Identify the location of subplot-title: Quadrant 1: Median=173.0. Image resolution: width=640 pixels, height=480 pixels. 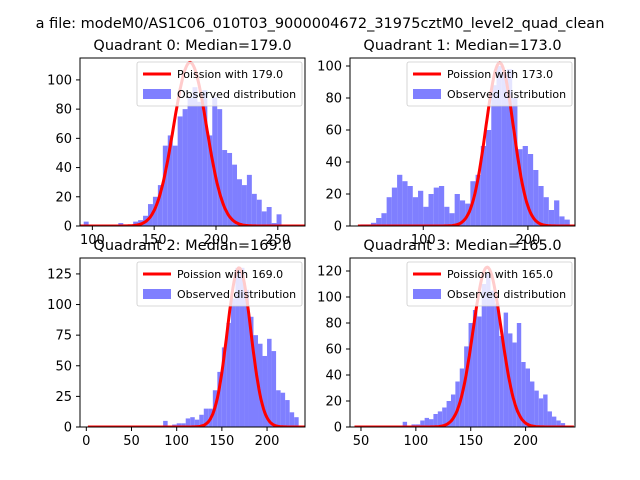
(462, 46).